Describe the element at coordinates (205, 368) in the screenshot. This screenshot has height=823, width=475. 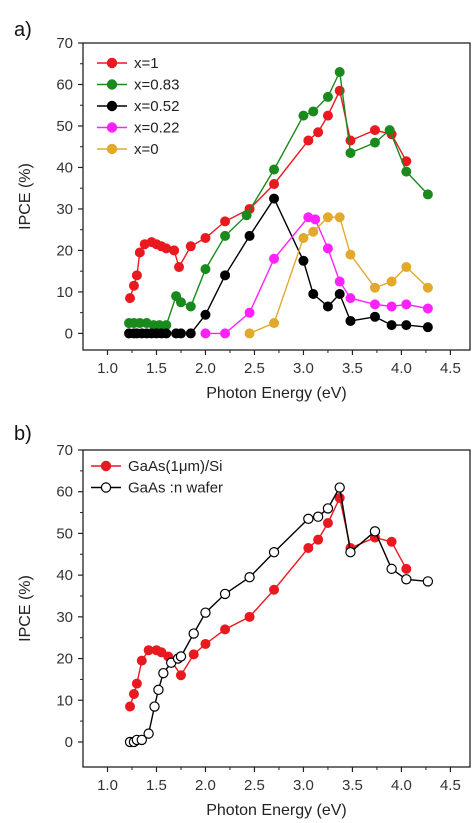
I see `x-tick-label: 2.0` at that location.